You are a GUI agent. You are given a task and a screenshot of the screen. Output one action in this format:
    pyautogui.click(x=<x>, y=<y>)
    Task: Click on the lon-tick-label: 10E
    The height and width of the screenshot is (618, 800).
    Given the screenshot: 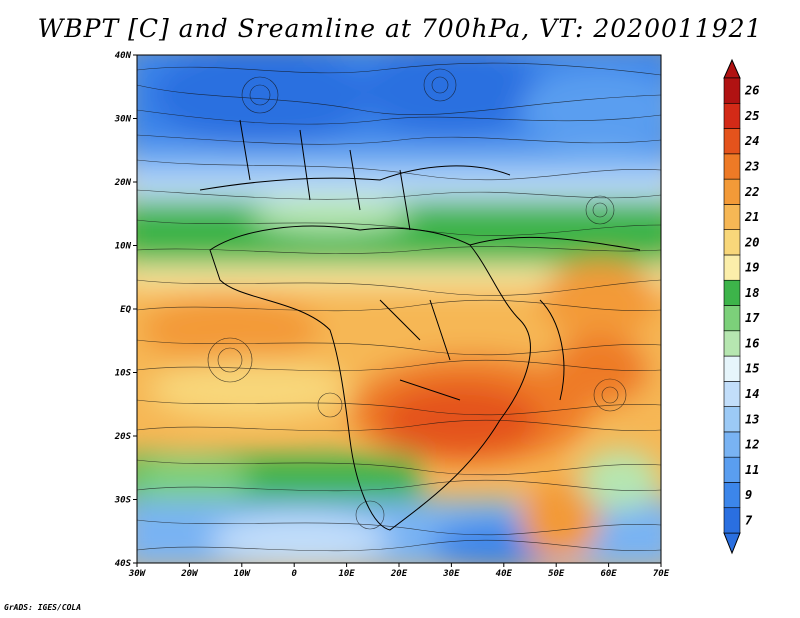 What is the action you would take?
    pyautogui.click(x=346, y=574)
    